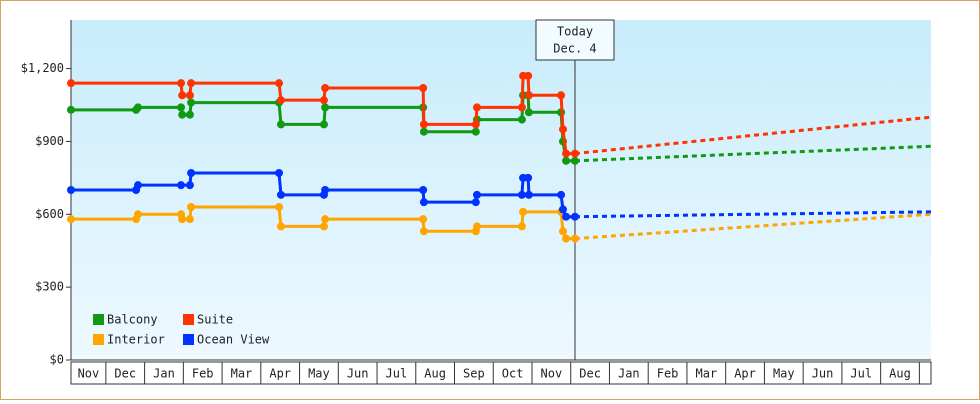 This screenshot has width=980, height=404. I want to click on x-tick-label: Sep, so click(474, 374).